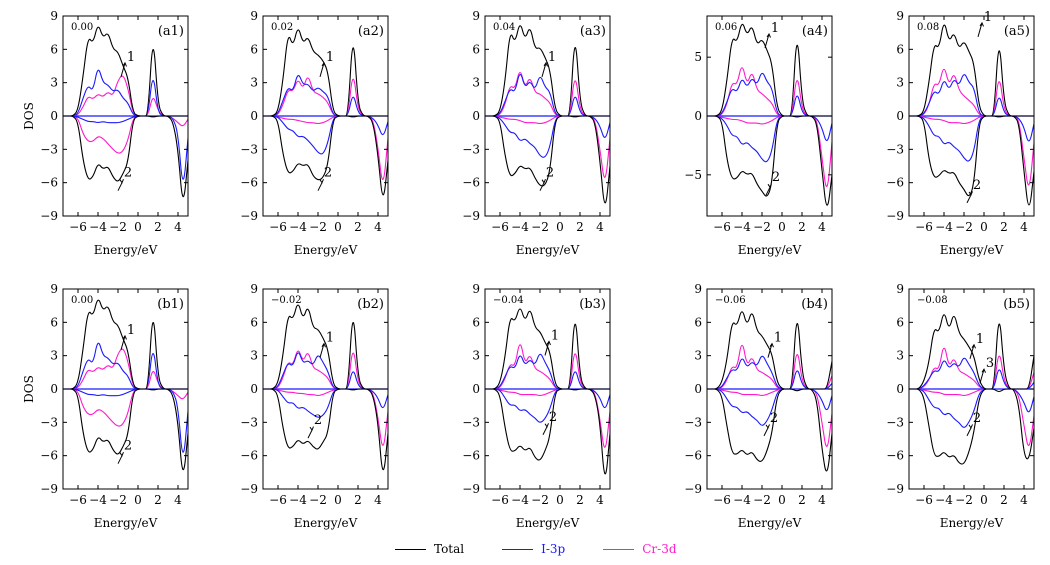 This screenshot has width=1050, height=565. I want to click on series-group-a5, so click(971, 115).